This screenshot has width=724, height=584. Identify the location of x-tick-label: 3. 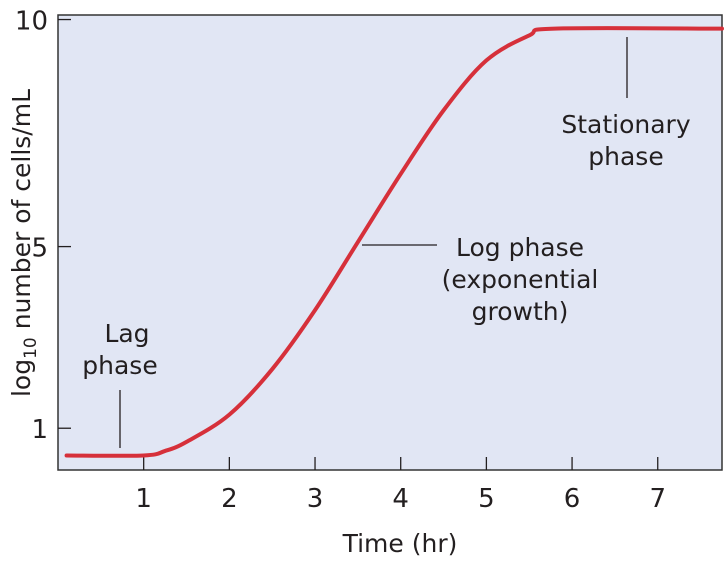
(315, 499).